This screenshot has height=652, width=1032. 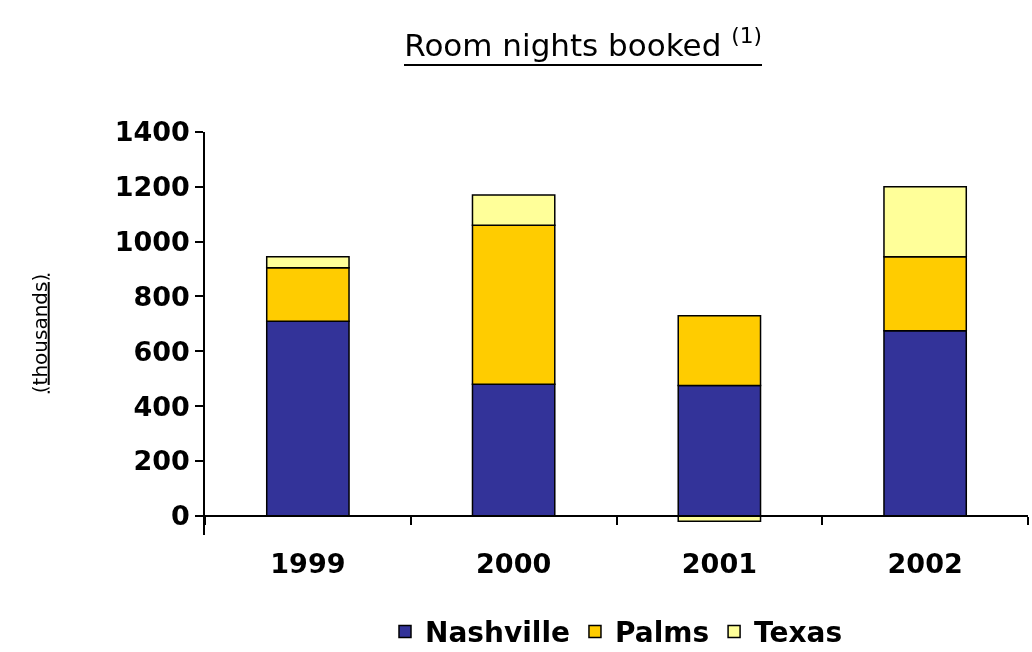 I want to click on x-tick-label: 2000, so click(x=514, y=563).